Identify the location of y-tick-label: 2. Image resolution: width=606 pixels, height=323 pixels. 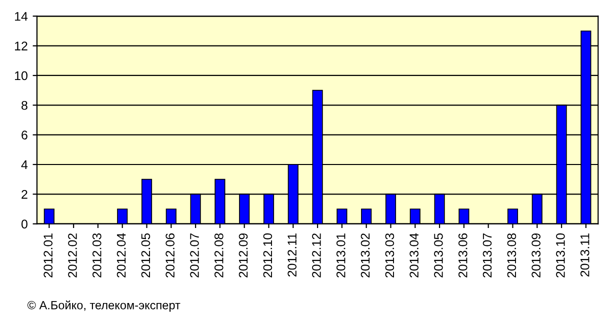
(25, 194).